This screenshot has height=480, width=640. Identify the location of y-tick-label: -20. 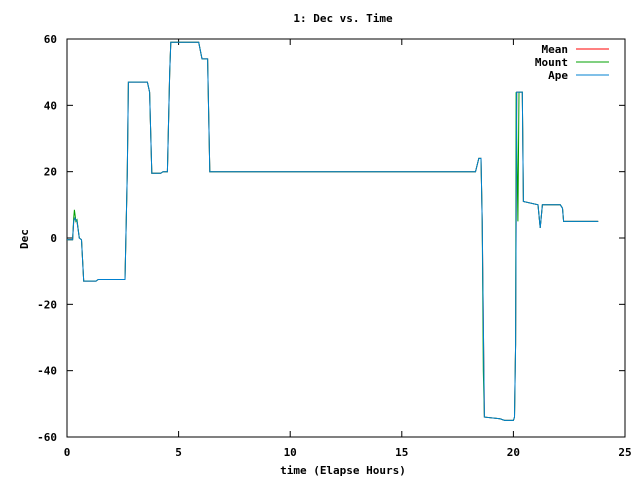
(47, 304).